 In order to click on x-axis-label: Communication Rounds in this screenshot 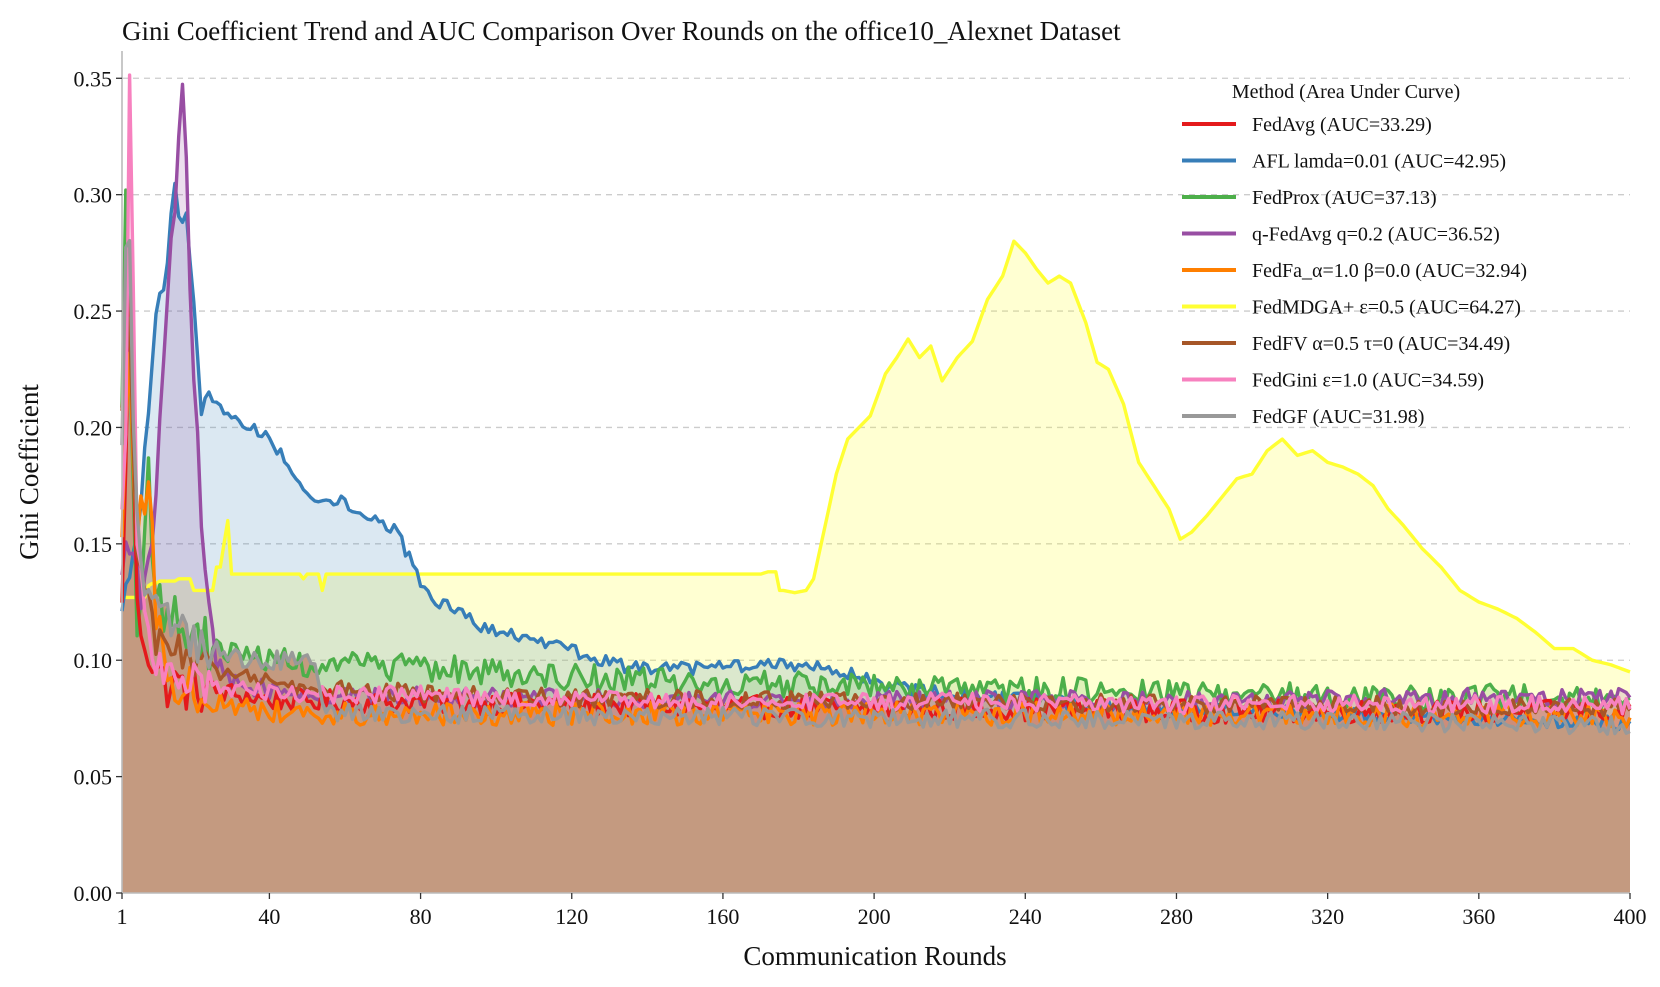, I will do `click(874, 956)`.